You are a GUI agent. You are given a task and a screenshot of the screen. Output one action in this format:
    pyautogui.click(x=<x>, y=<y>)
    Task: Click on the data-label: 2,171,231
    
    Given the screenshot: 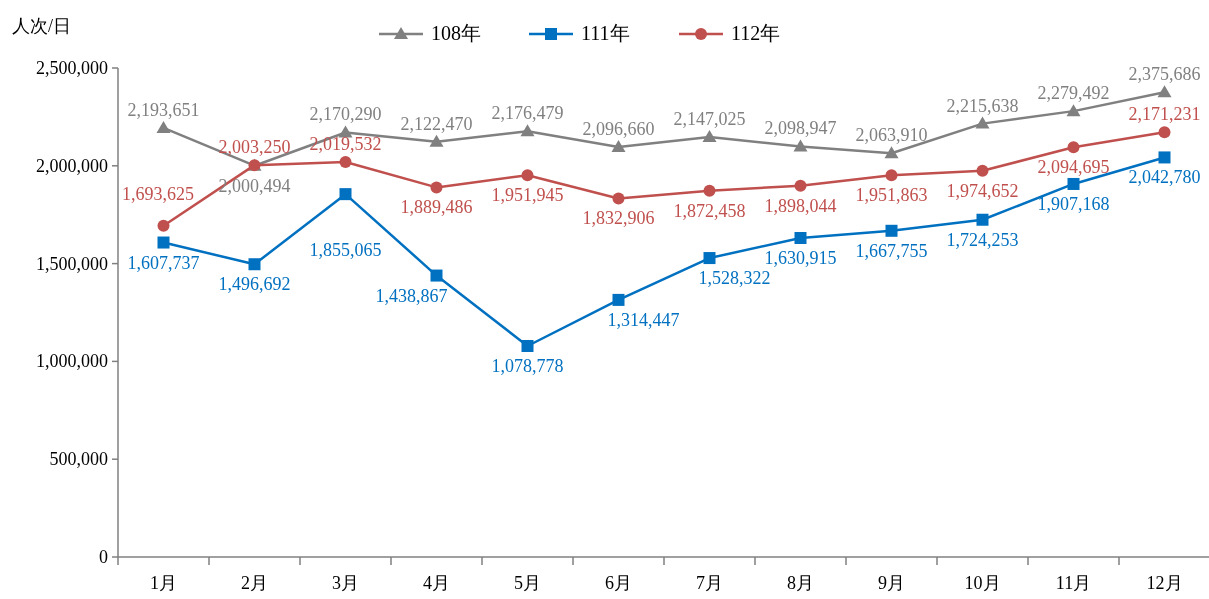 What is the action you would take?
    pyautogui.click(x=1164, y=114)
    